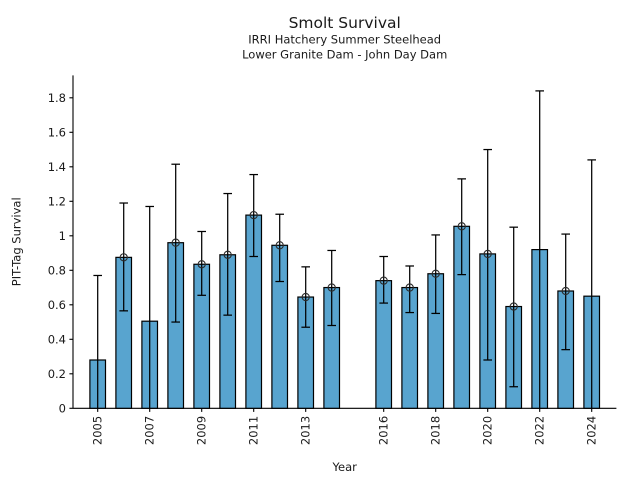  What do you see at coordinates (62, 408) in the screenshot?
I see `y-tick-label: 0` at bounding box center [62, 408].